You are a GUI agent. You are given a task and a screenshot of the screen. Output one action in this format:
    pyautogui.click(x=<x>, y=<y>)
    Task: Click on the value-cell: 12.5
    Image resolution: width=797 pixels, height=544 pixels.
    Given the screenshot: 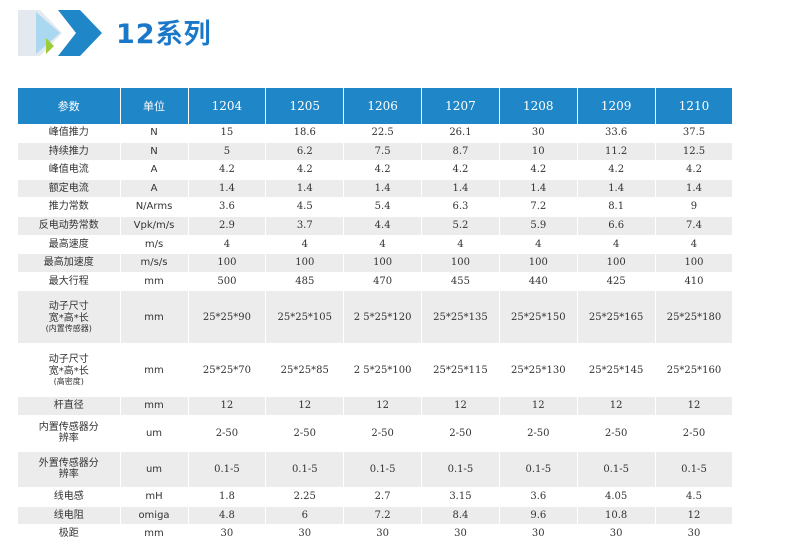 What is the action you would take?
    pyautogui.click(x=694, y=152)
    